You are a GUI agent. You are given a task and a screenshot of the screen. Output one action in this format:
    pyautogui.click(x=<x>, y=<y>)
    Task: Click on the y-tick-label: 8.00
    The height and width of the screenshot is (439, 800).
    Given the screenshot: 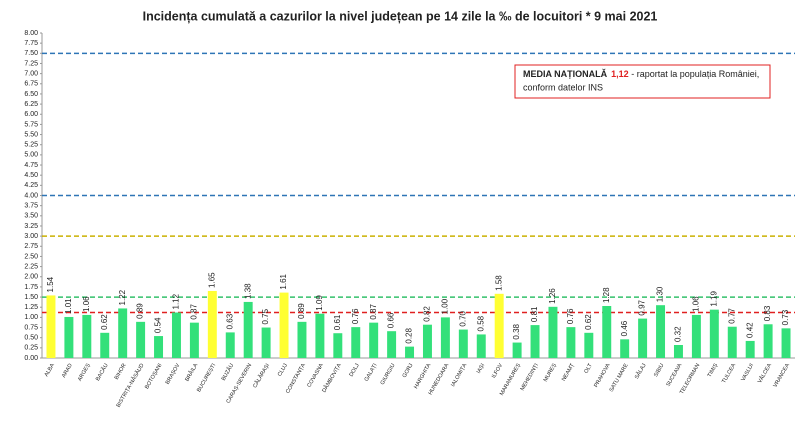 What is the action you would take?
    pyautogui.click(x=31, y=33)
    